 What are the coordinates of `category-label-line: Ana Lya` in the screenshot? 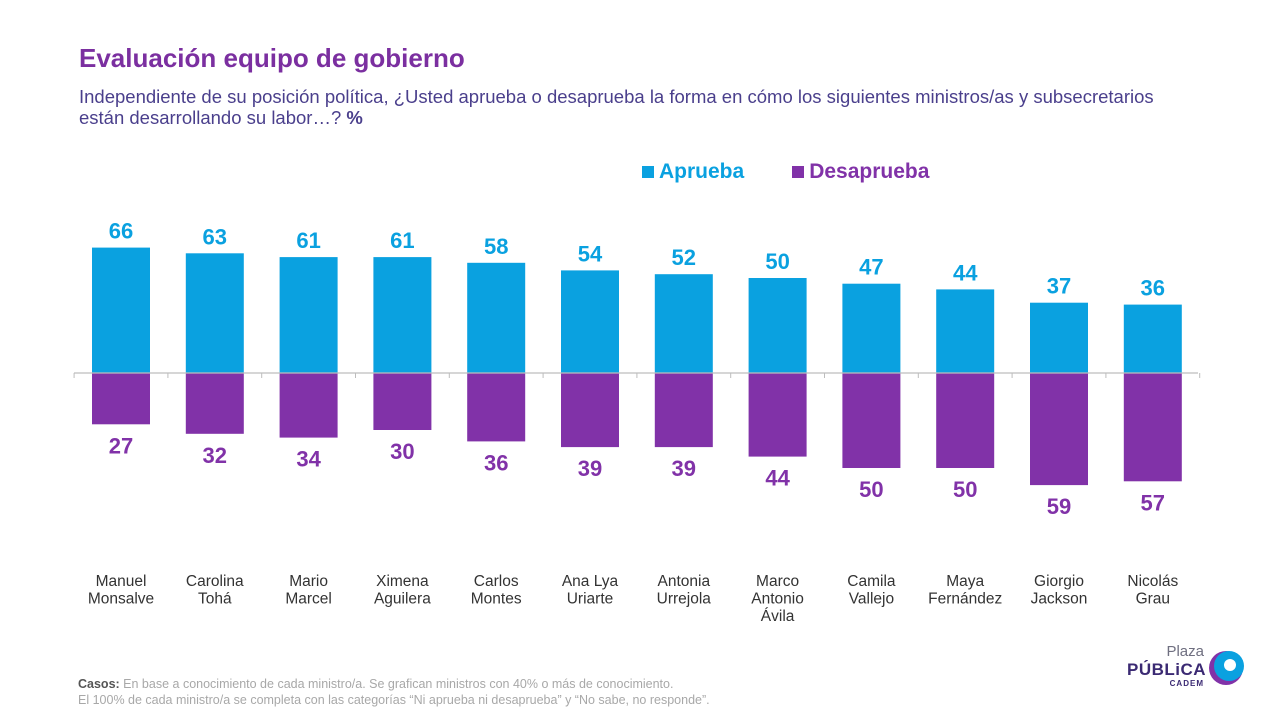 It's located at (590, 581).